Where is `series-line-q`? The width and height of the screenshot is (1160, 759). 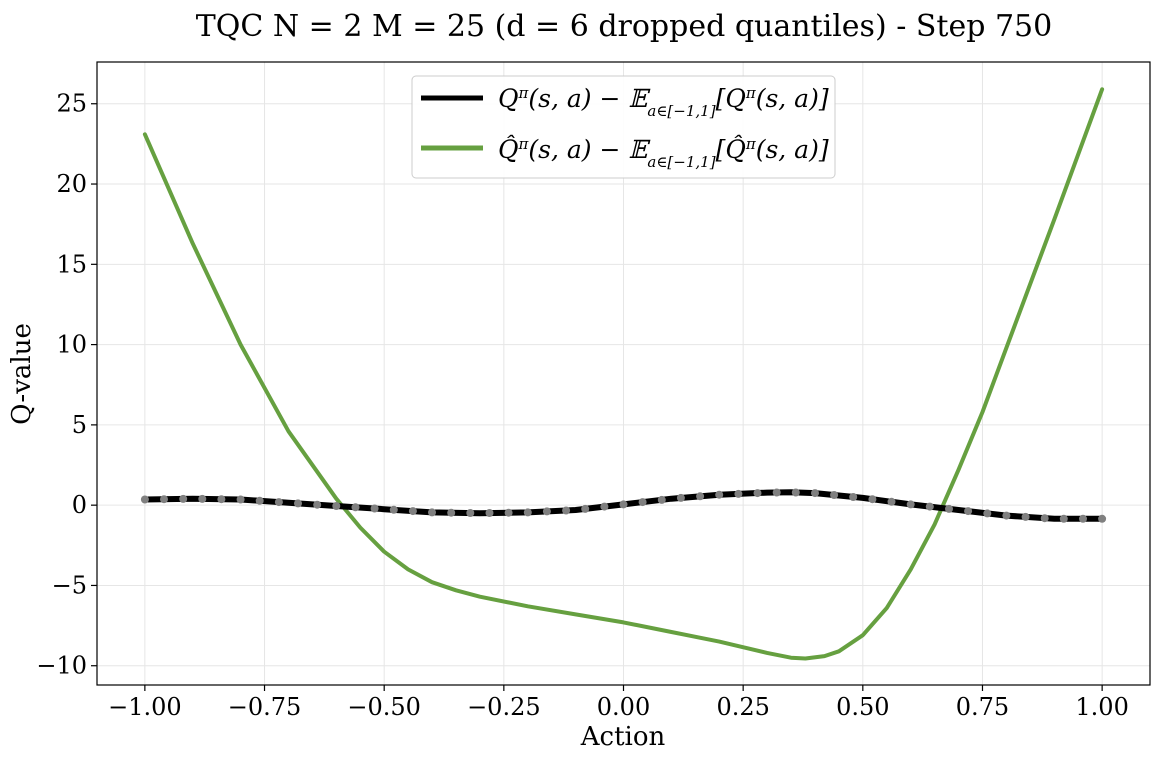 series-line-q is located at coordinates (623, 505).